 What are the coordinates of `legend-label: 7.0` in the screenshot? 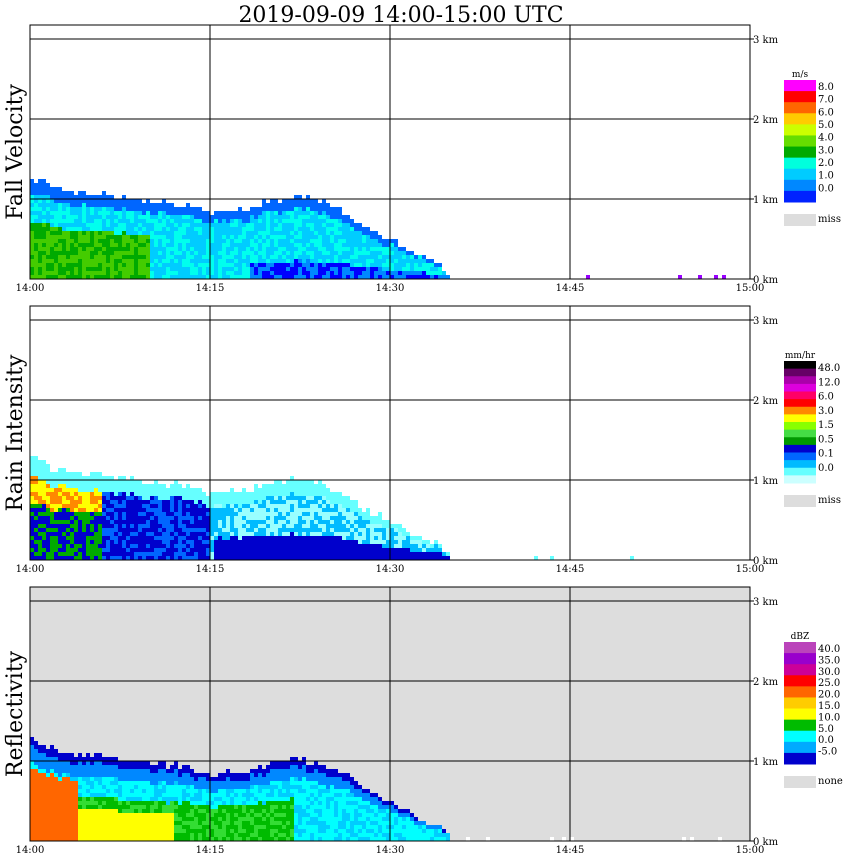 It's located at (826, 100).